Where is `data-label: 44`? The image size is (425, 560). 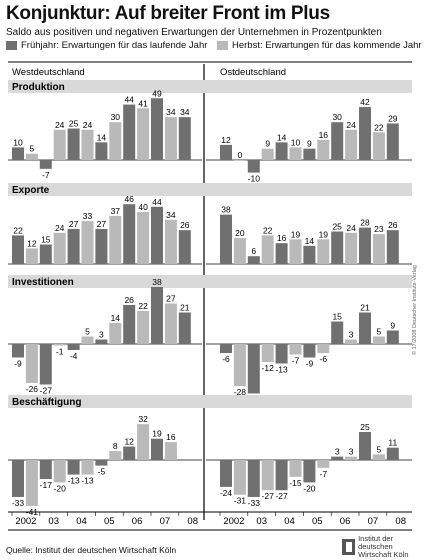
data-label: 44 is located at coordinates (157, 202).